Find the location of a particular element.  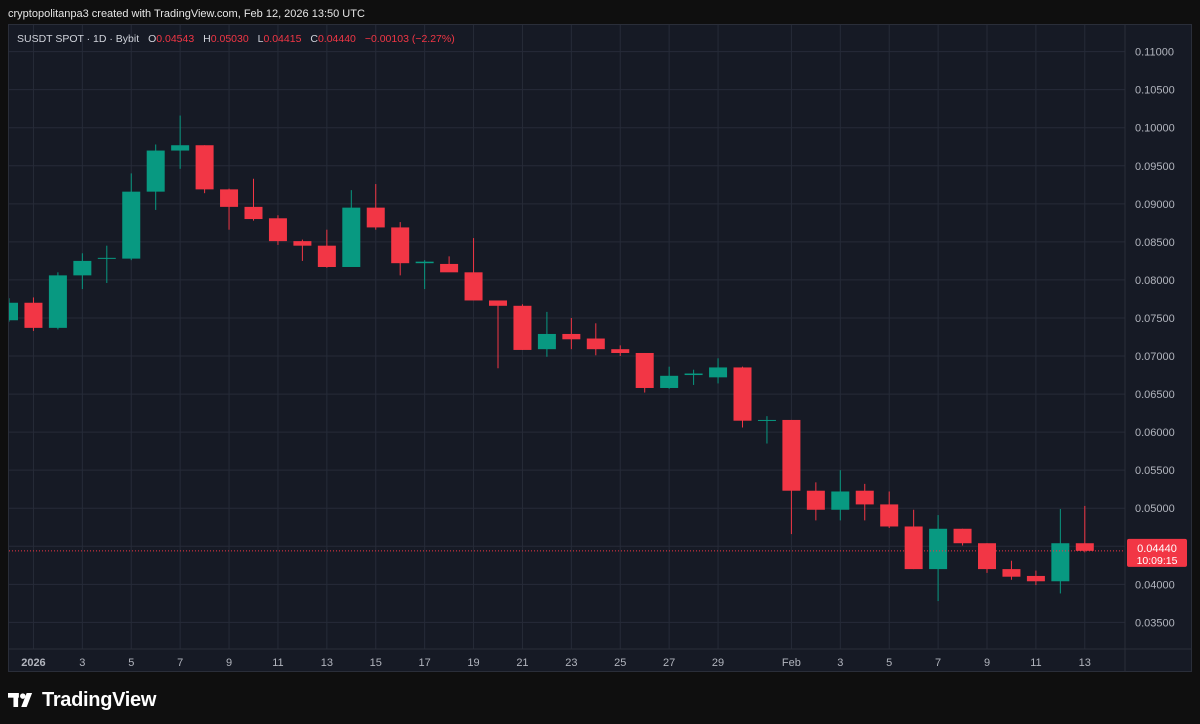

y-tick-label: 0.03500 is located at coordinates (1155, 623).